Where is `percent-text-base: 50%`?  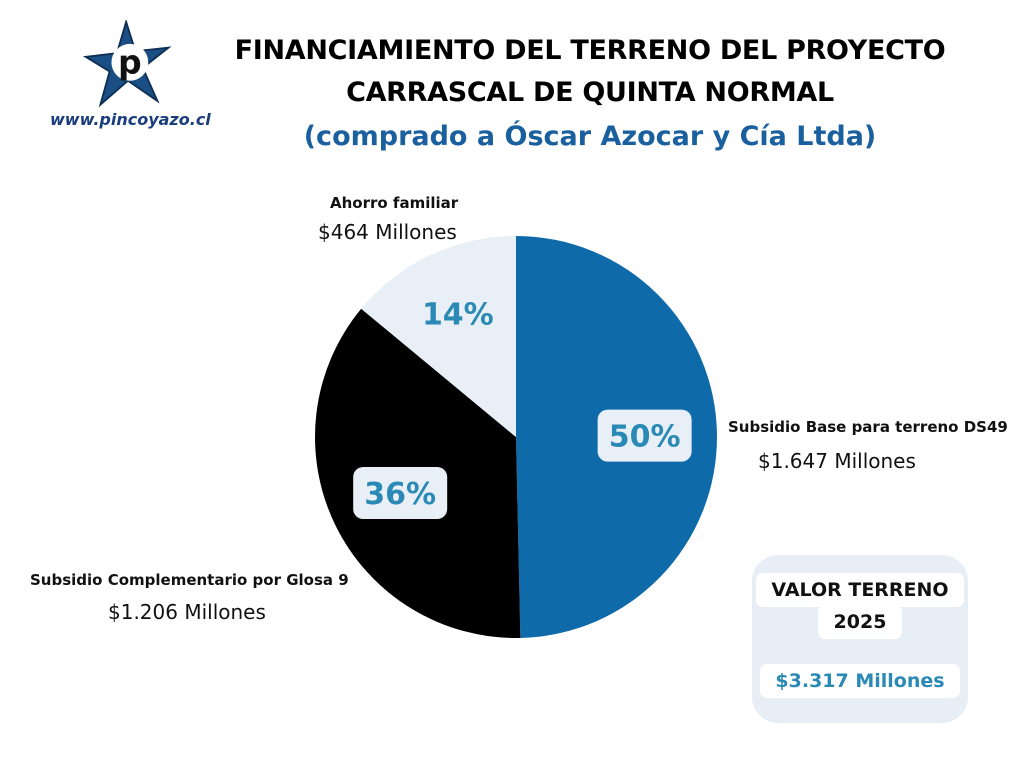
percent-text-base: 50% is located at coordinates (645, 437).